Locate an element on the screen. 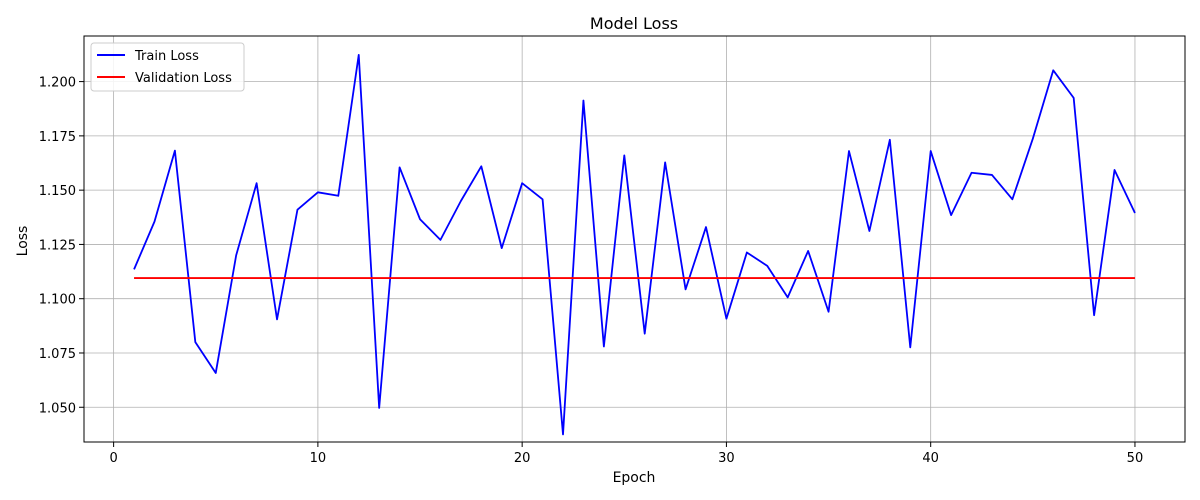  y-tick-label: 1.050 is located at coordinates (57, 408).